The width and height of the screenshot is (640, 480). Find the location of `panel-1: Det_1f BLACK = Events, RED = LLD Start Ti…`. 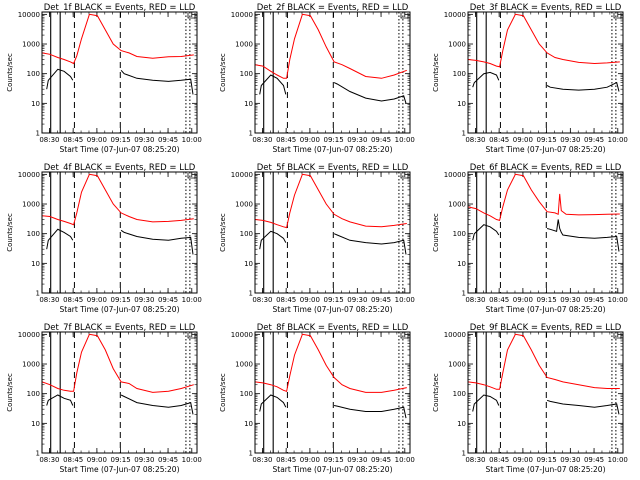

panel-1: Det_1f BLACK = Events, RED = LLD Start Ti… is located at coordinates (104, 78).